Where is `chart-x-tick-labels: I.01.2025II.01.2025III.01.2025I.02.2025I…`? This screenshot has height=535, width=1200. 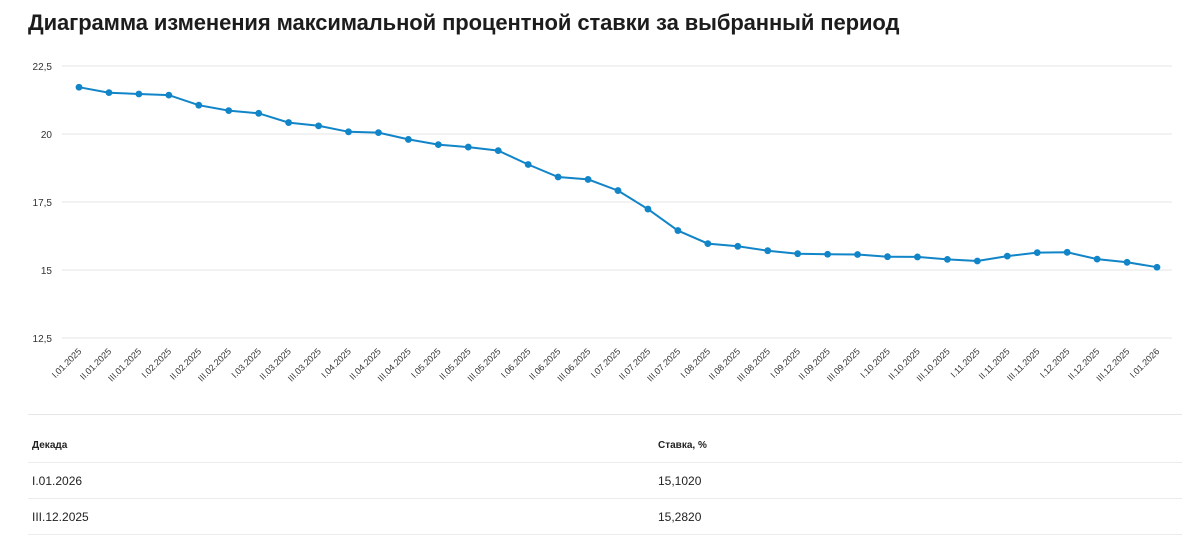 chart-x-tick-labels: I.01.2025II.01.2025III.01.2025I.02.2025I… is located at coordinates (606, 364).